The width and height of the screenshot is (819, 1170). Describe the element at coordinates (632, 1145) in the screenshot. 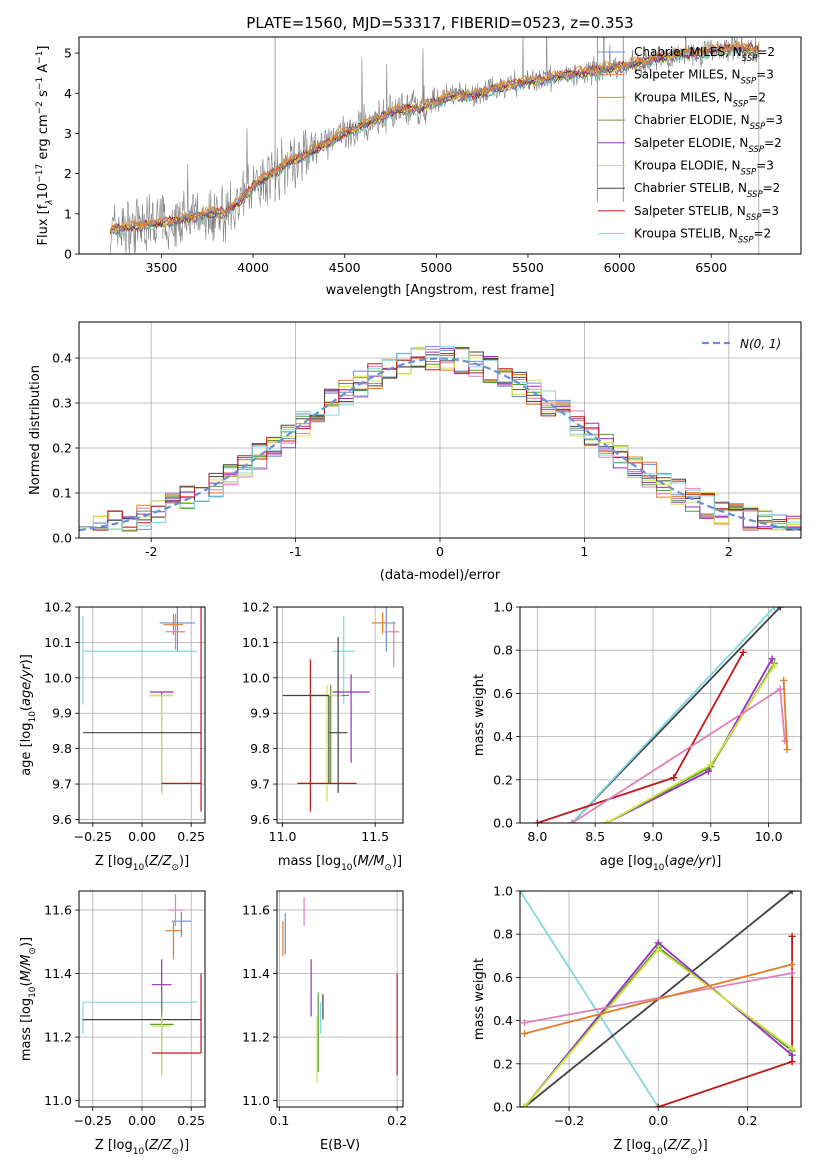

I see `label-part: Z [log` at that location.